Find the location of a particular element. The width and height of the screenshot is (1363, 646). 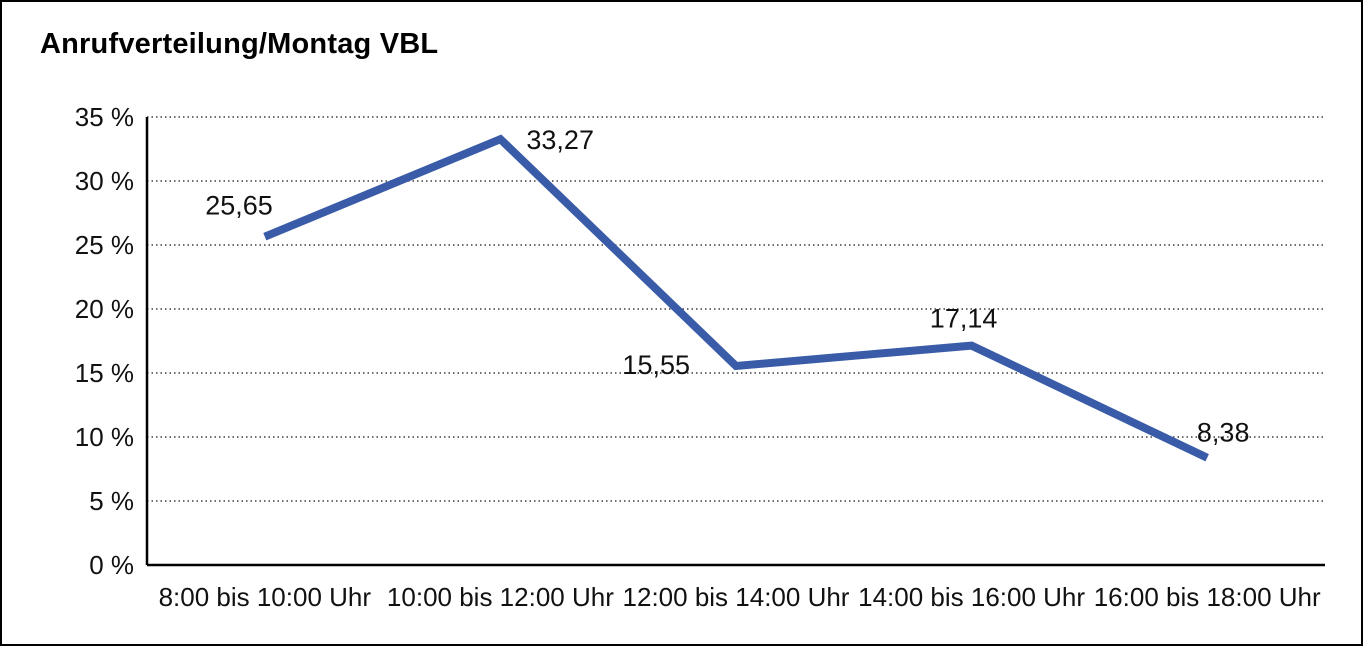

y-tick-label: 10 % is located at coordinates (104, 437).